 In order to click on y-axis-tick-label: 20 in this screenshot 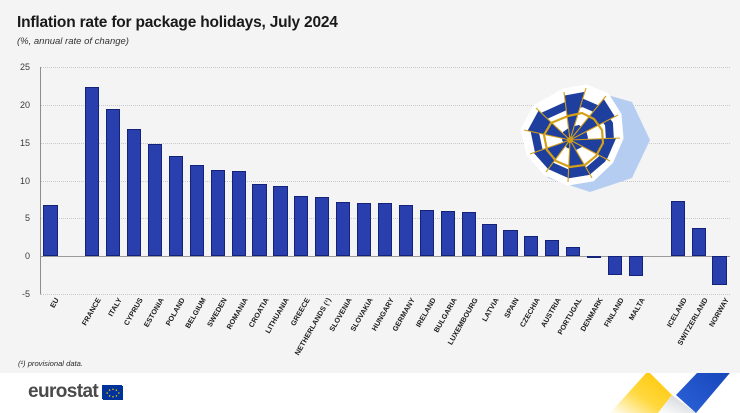, I will do `click(24, 104)`.